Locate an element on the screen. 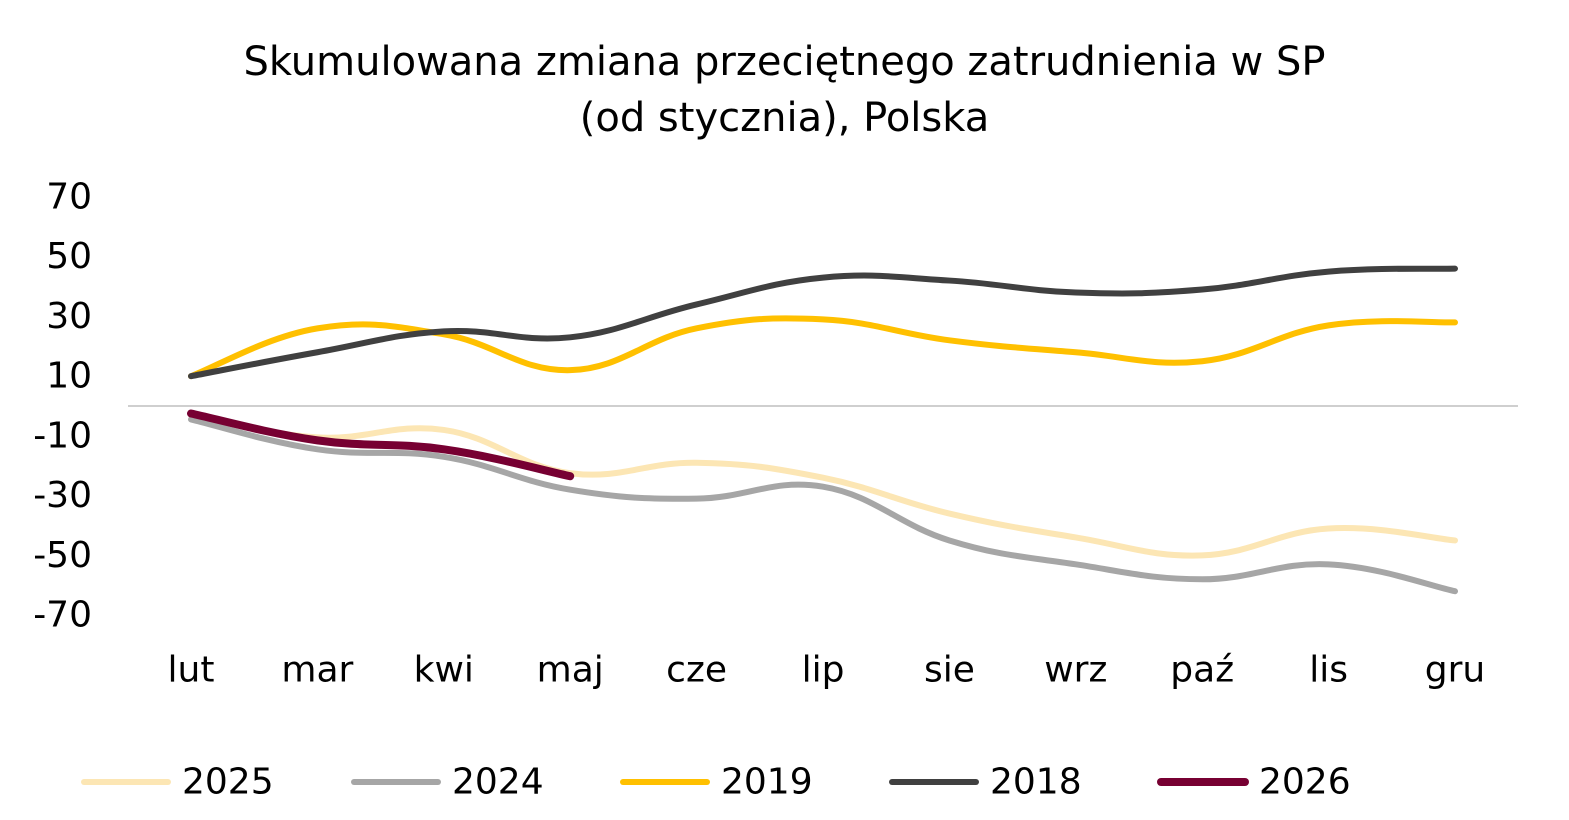 This screenshot has height=820, width=1569. series-line-2026 is located at coordinates (381, 445).